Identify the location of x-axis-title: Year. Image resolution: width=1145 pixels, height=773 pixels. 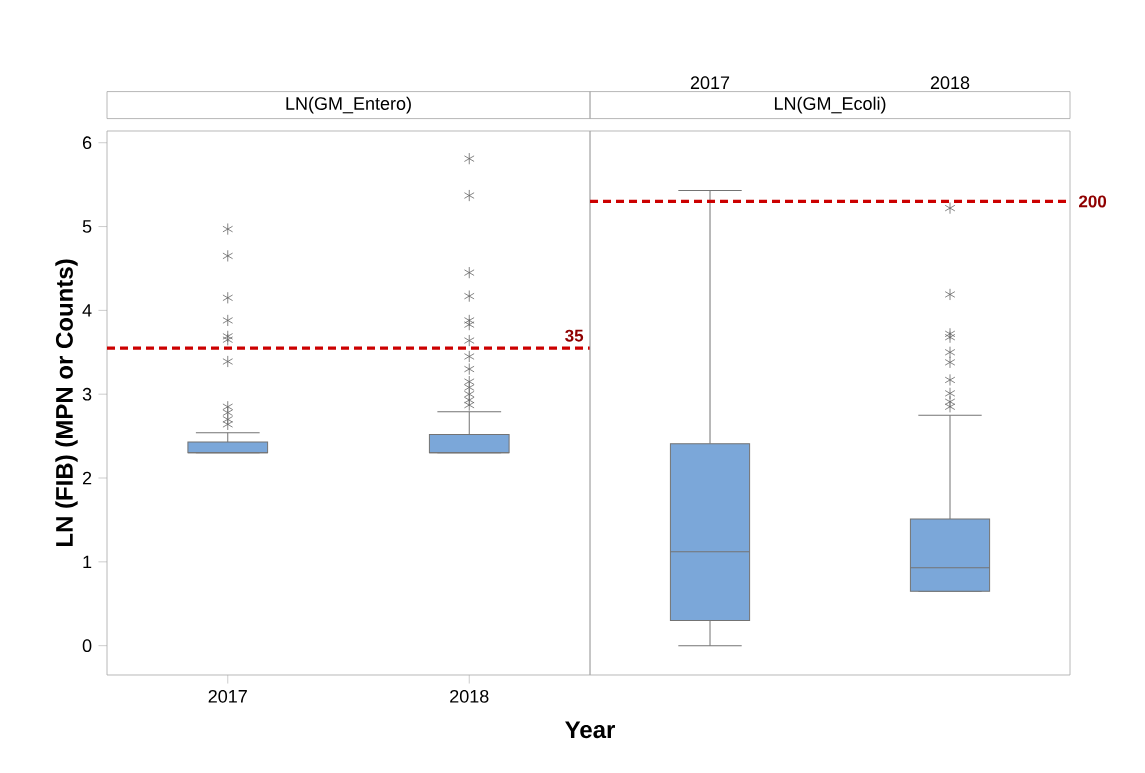
(590, 730).